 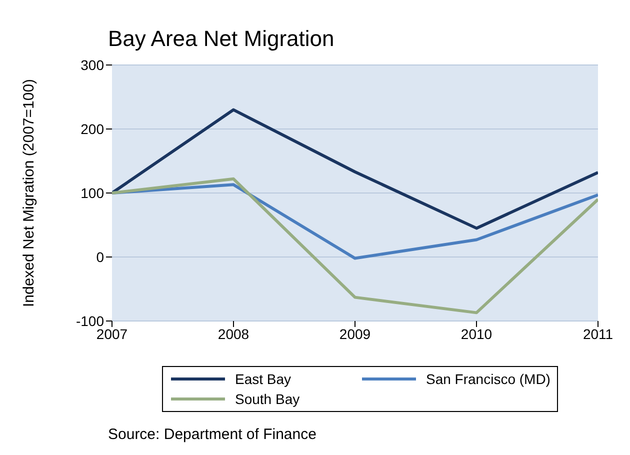 I want to click on x-tick-label: 2008, so click(x=234, y=334).